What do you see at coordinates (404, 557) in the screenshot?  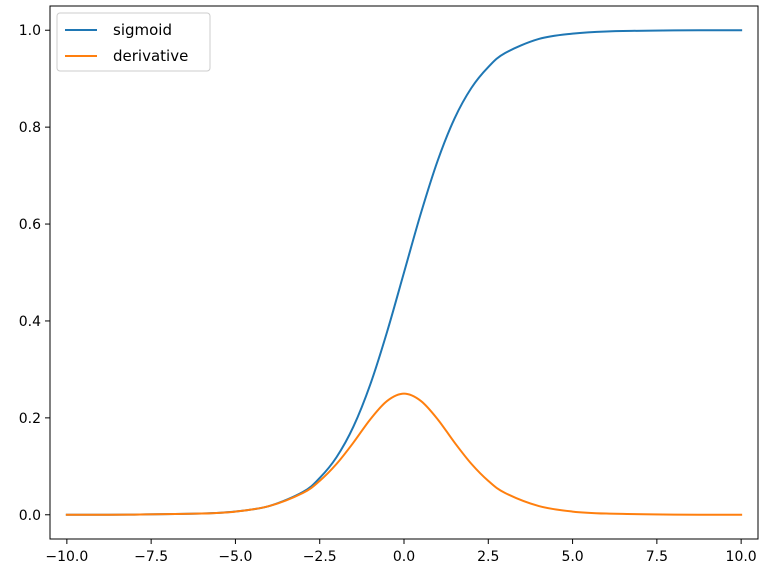 I see `x-tick-label: 0.0` at bounding box center [404, 557].